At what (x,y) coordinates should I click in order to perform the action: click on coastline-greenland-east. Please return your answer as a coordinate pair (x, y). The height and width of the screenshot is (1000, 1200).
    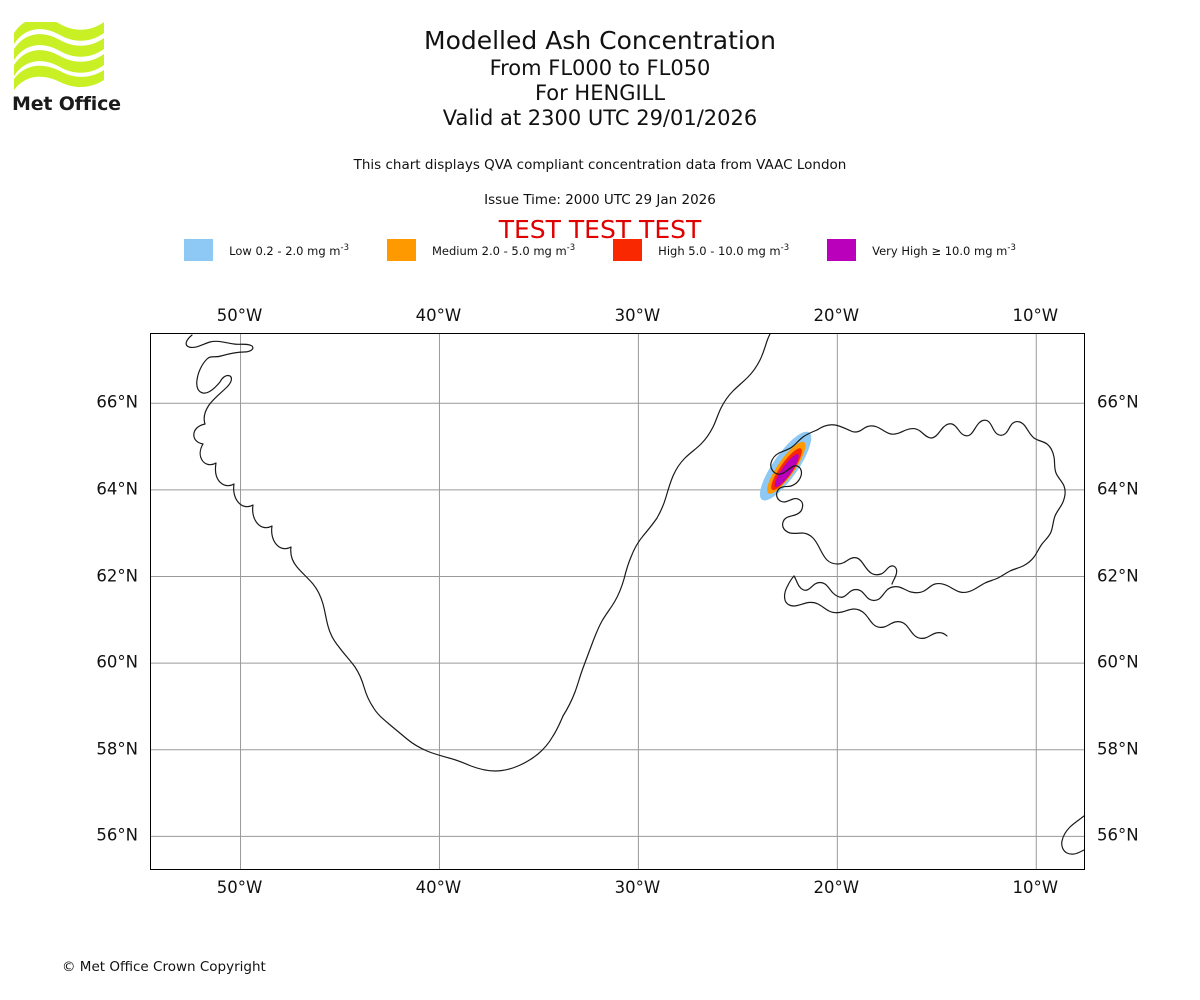
    Looking at the image, I should click on (666, 525).